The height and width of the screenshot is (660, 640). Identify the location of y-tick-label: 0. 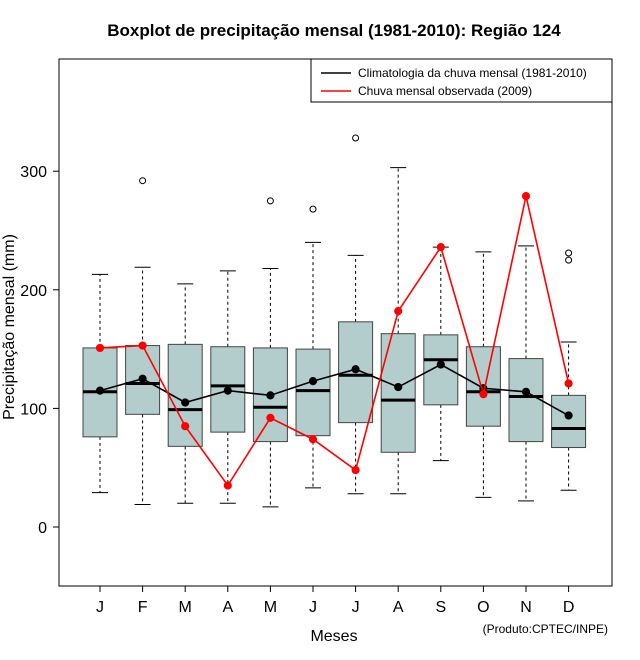
(42, 528).